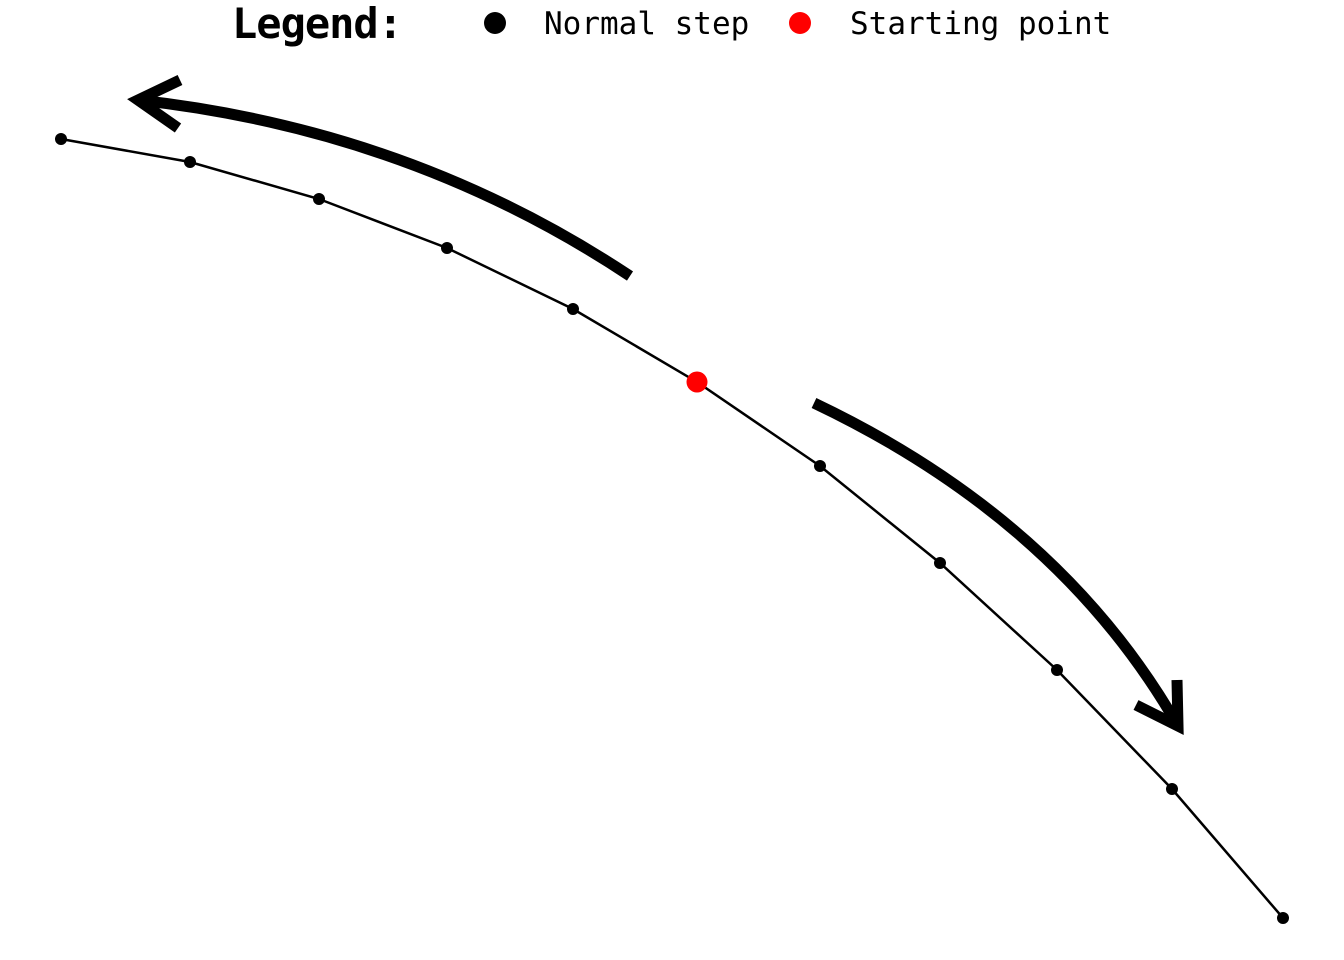  Describe the element at coordinates (981, 24) in the screenshot. I see `starting-point-legend-label: Starting point` at that location.